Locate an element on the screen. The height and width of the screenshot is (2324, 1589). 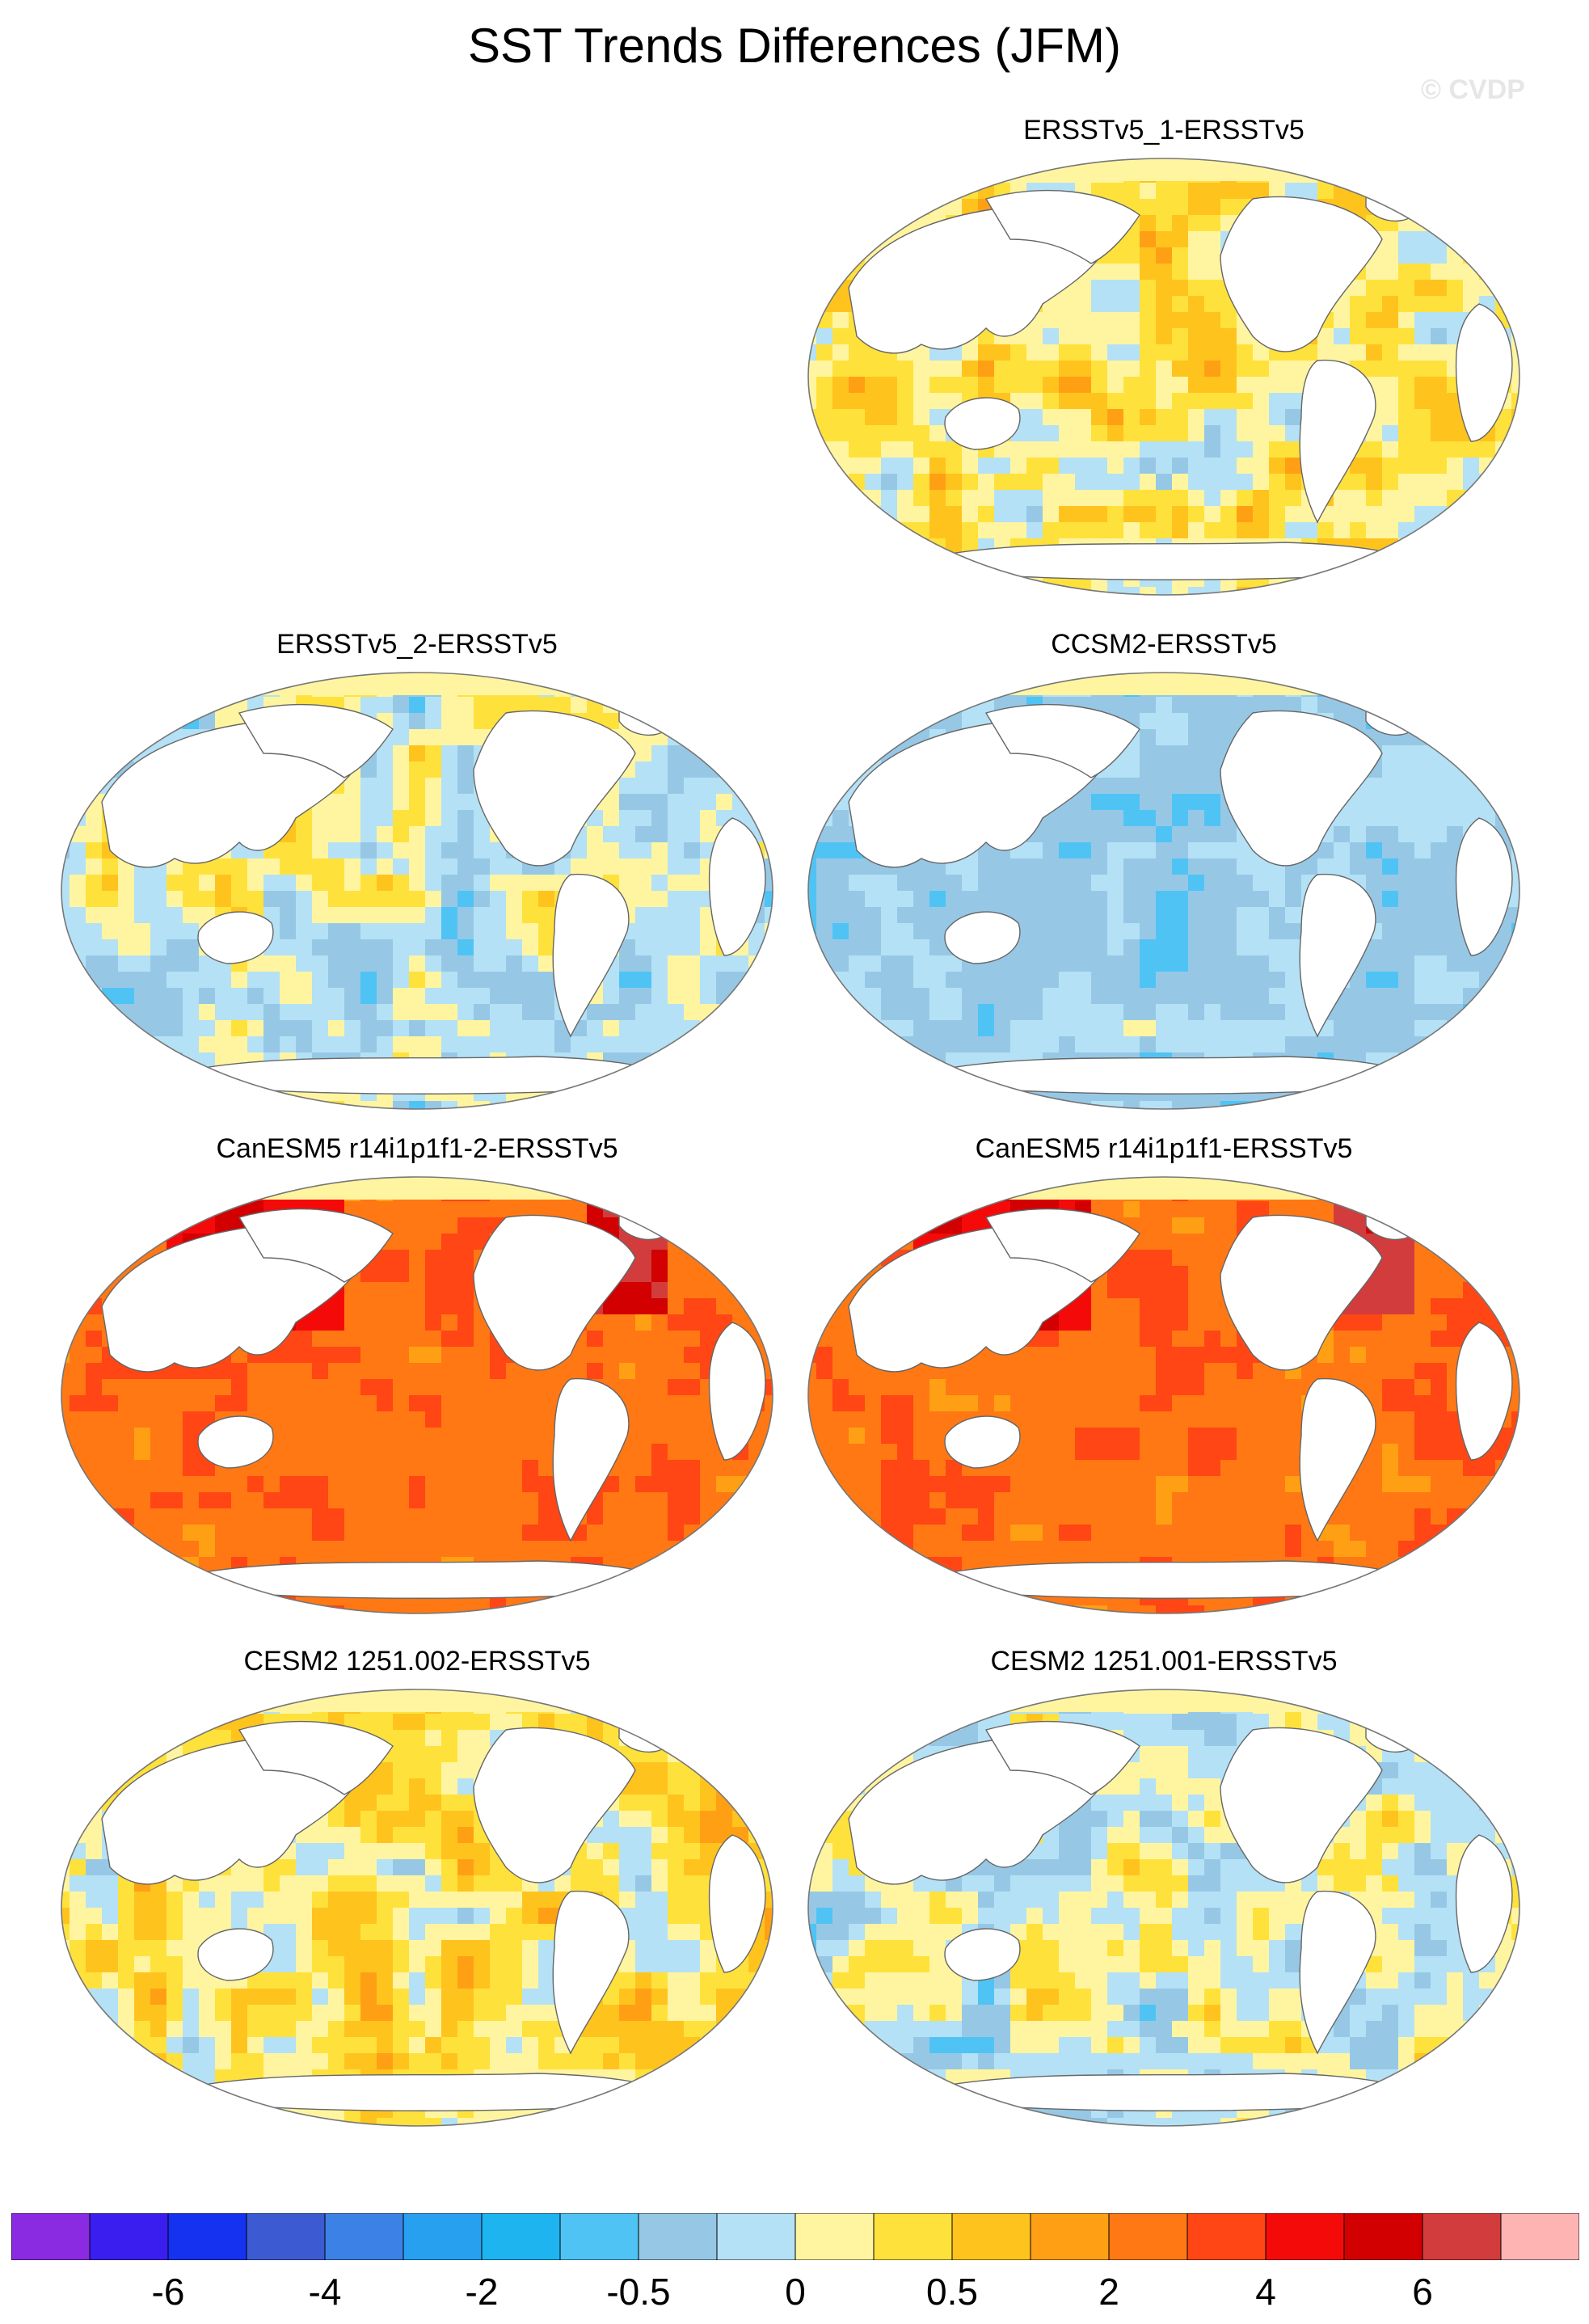
continent-outline is located at coordinates (1484, 372).